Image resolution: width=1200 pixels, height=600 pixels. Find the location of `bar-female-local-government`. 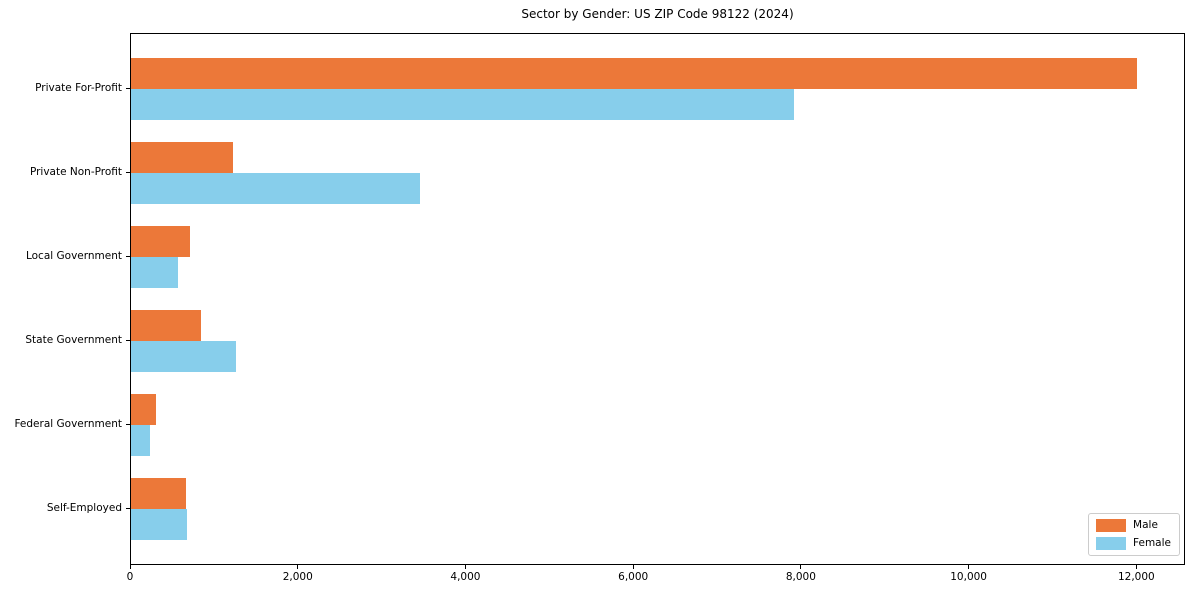

bar-female-local-government is located at coordinates (154, 272).